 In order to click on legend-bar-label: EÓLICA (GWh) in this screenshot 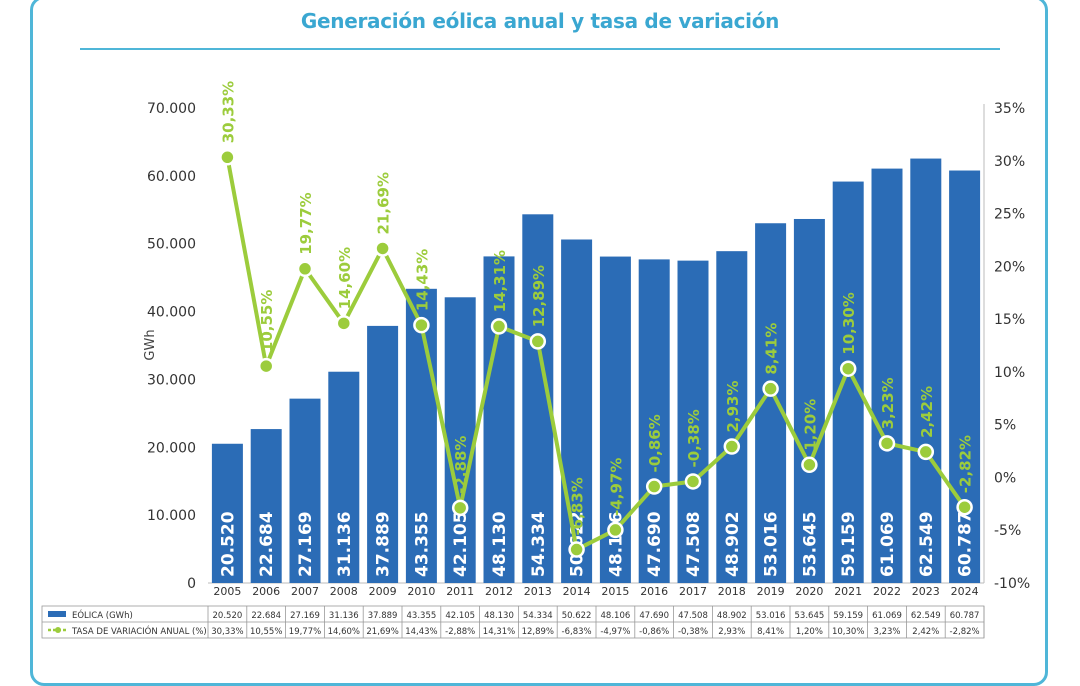, I will do `click(102, 615)`.